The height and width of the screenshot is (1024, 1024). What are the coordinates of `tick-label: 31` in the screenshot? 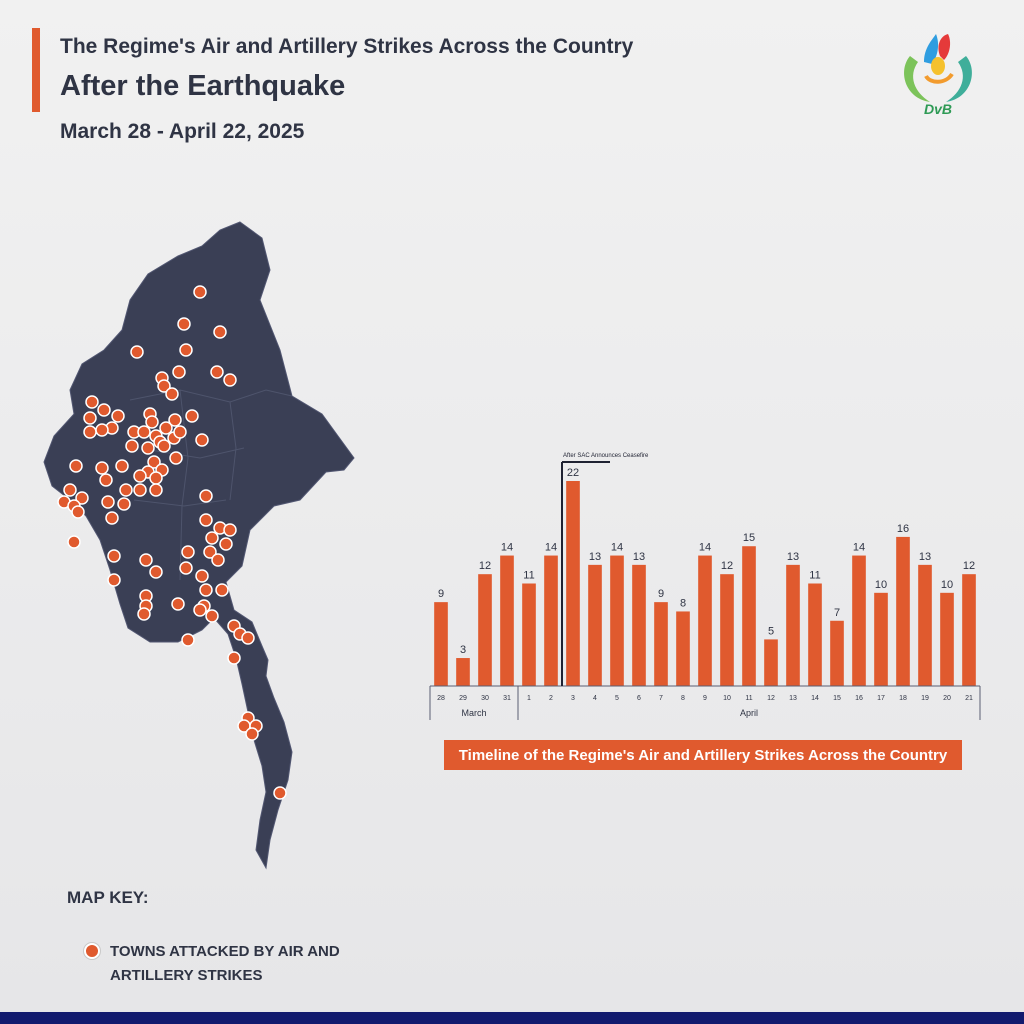 It's located at (507, 698).